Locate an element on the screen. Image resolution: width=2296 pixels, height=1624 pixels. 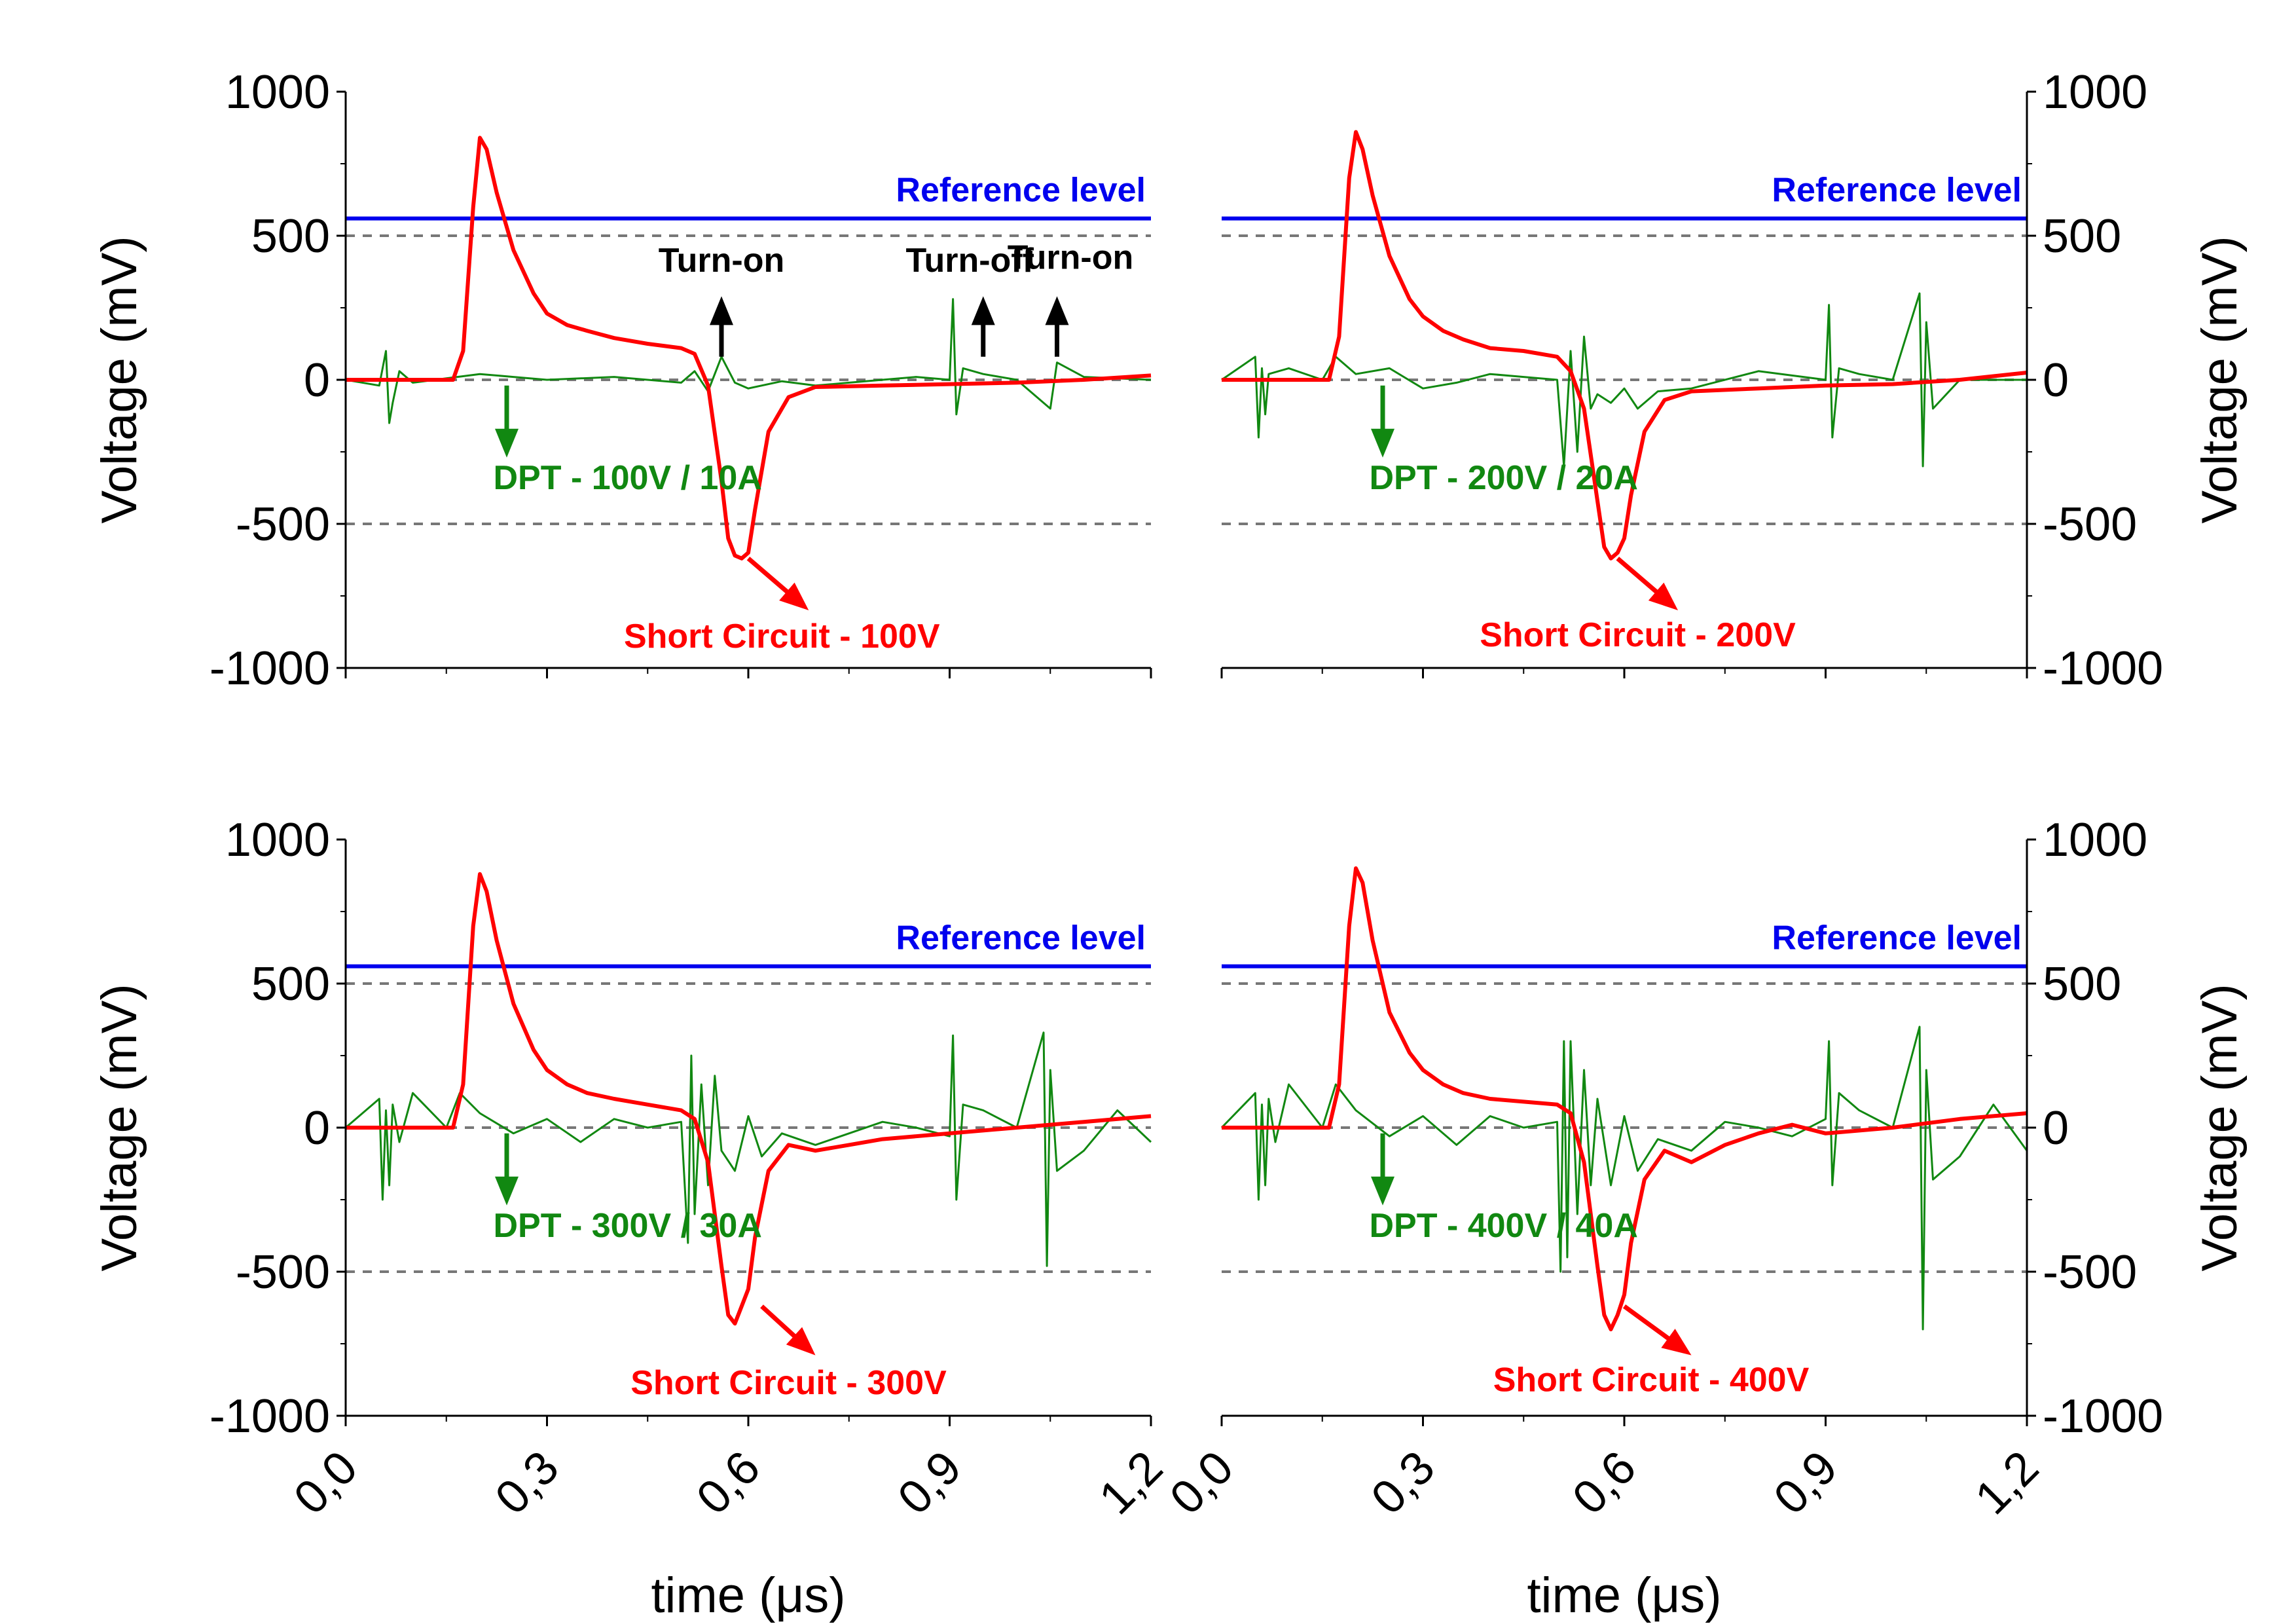
annotation-label: Short Circuit - 100V is located at coordinates (782, 636).